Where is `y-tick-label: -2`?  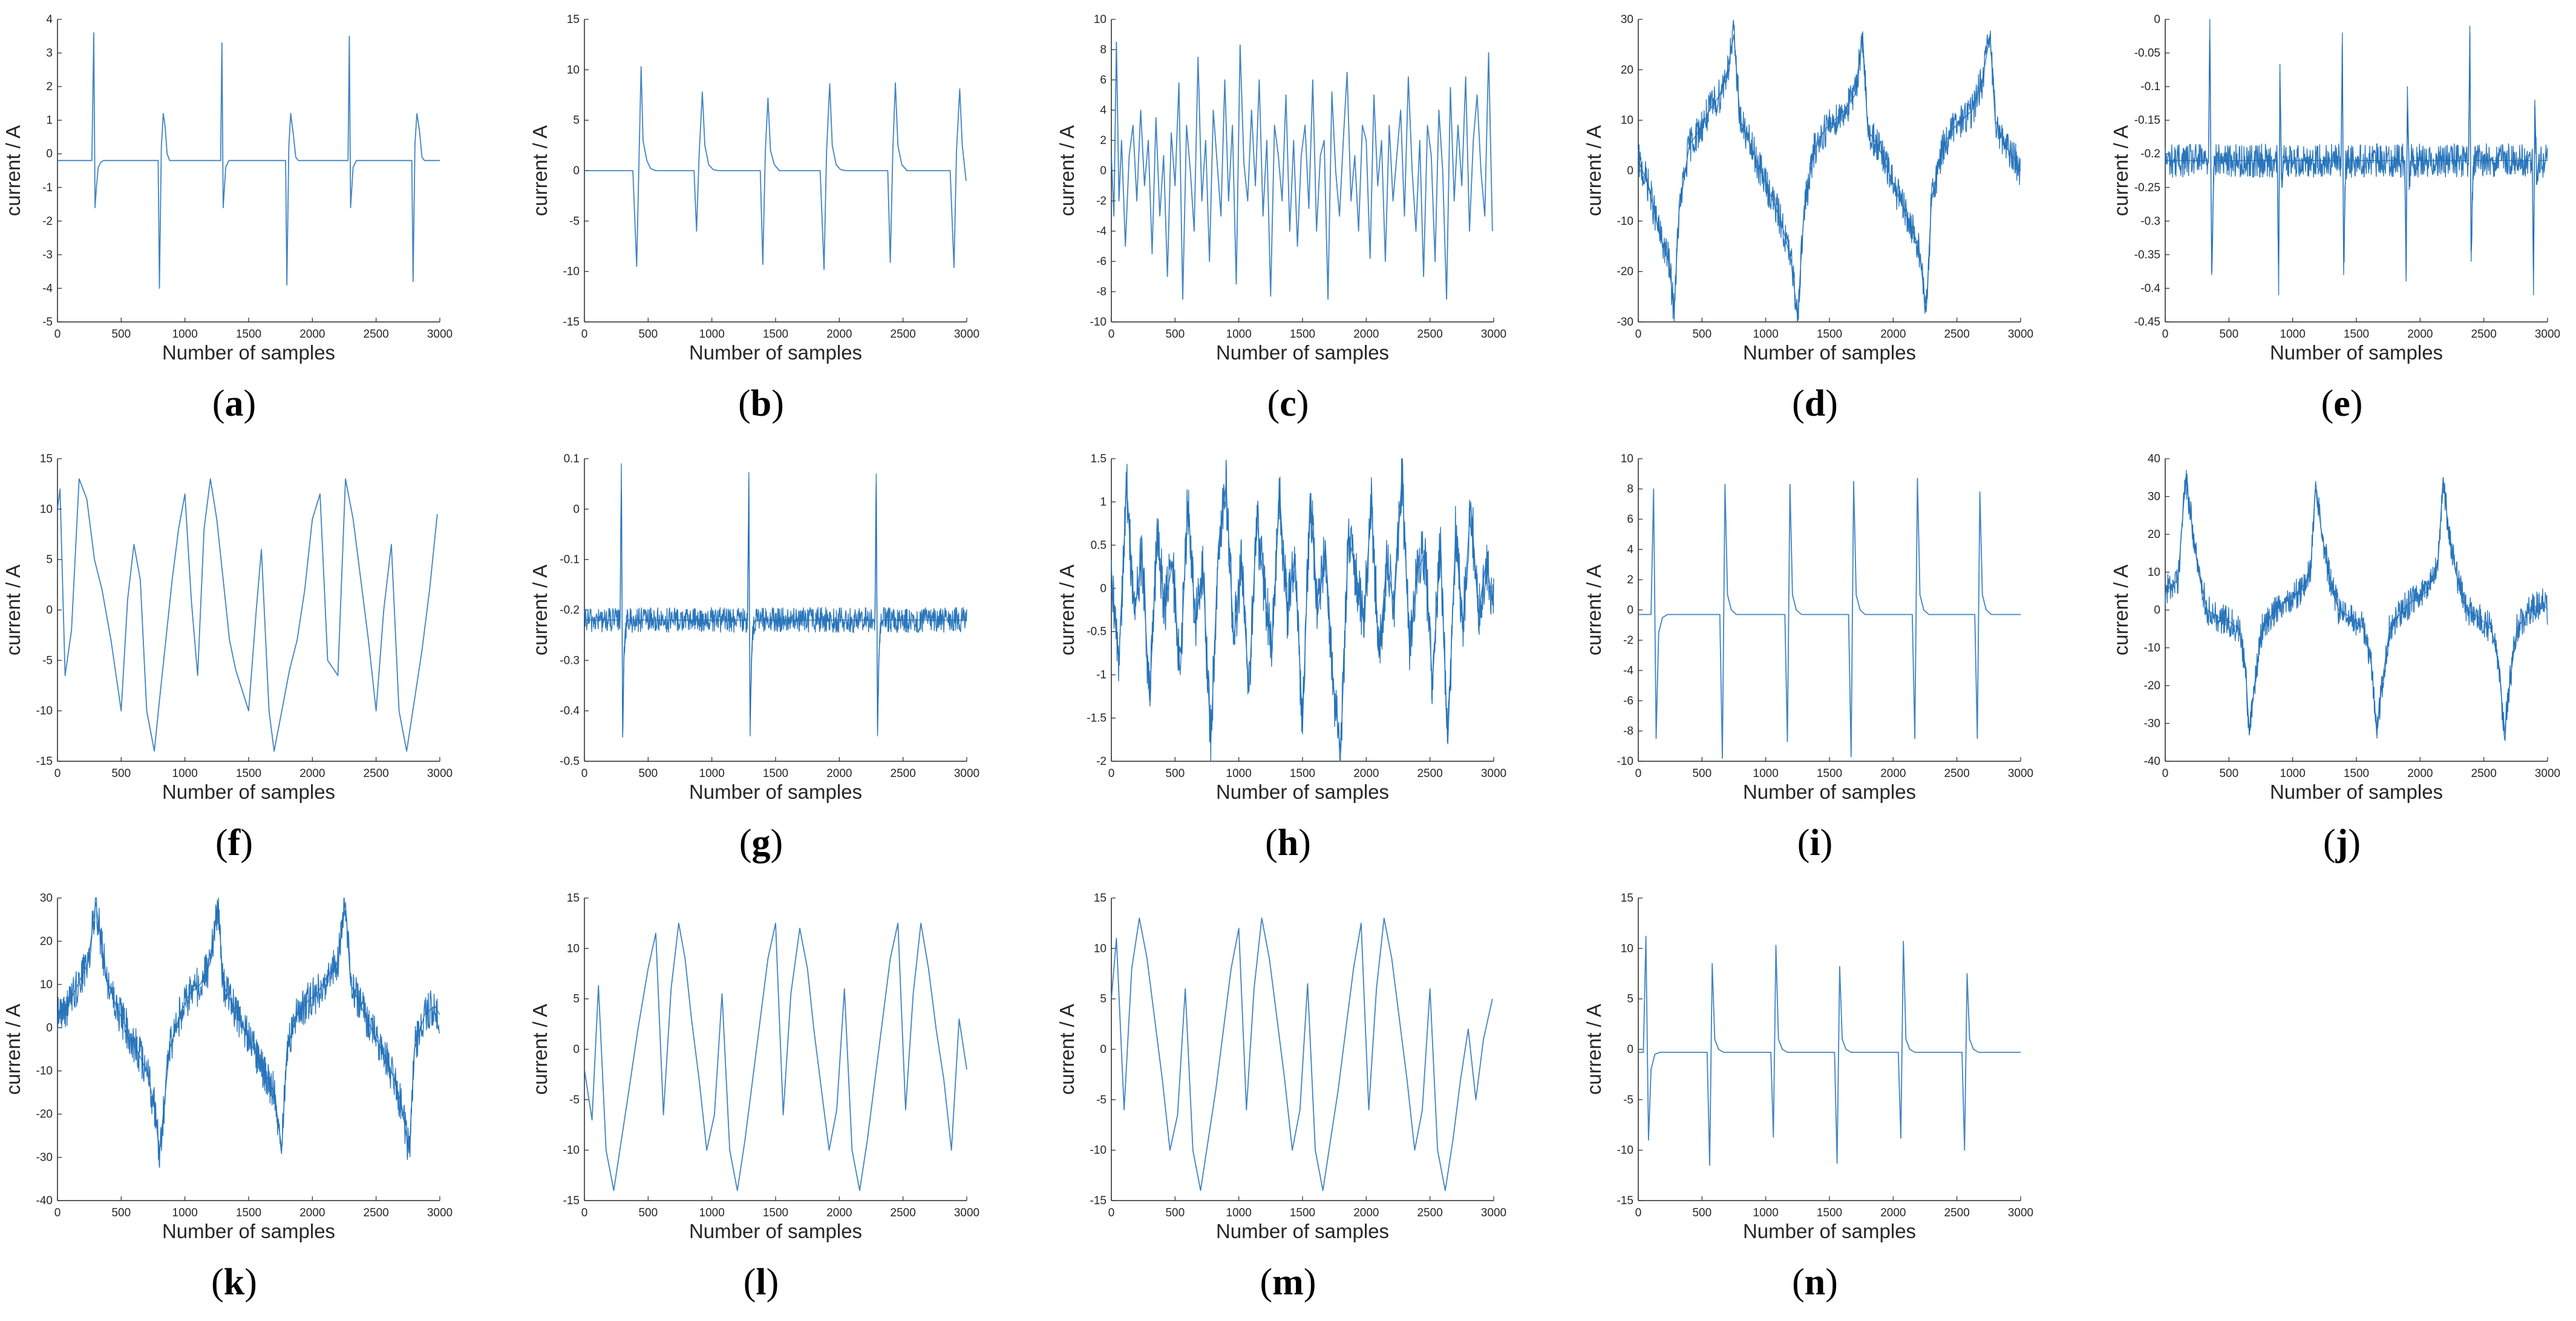 y-tick-label: -2 is located at coordinates (1101, 762).